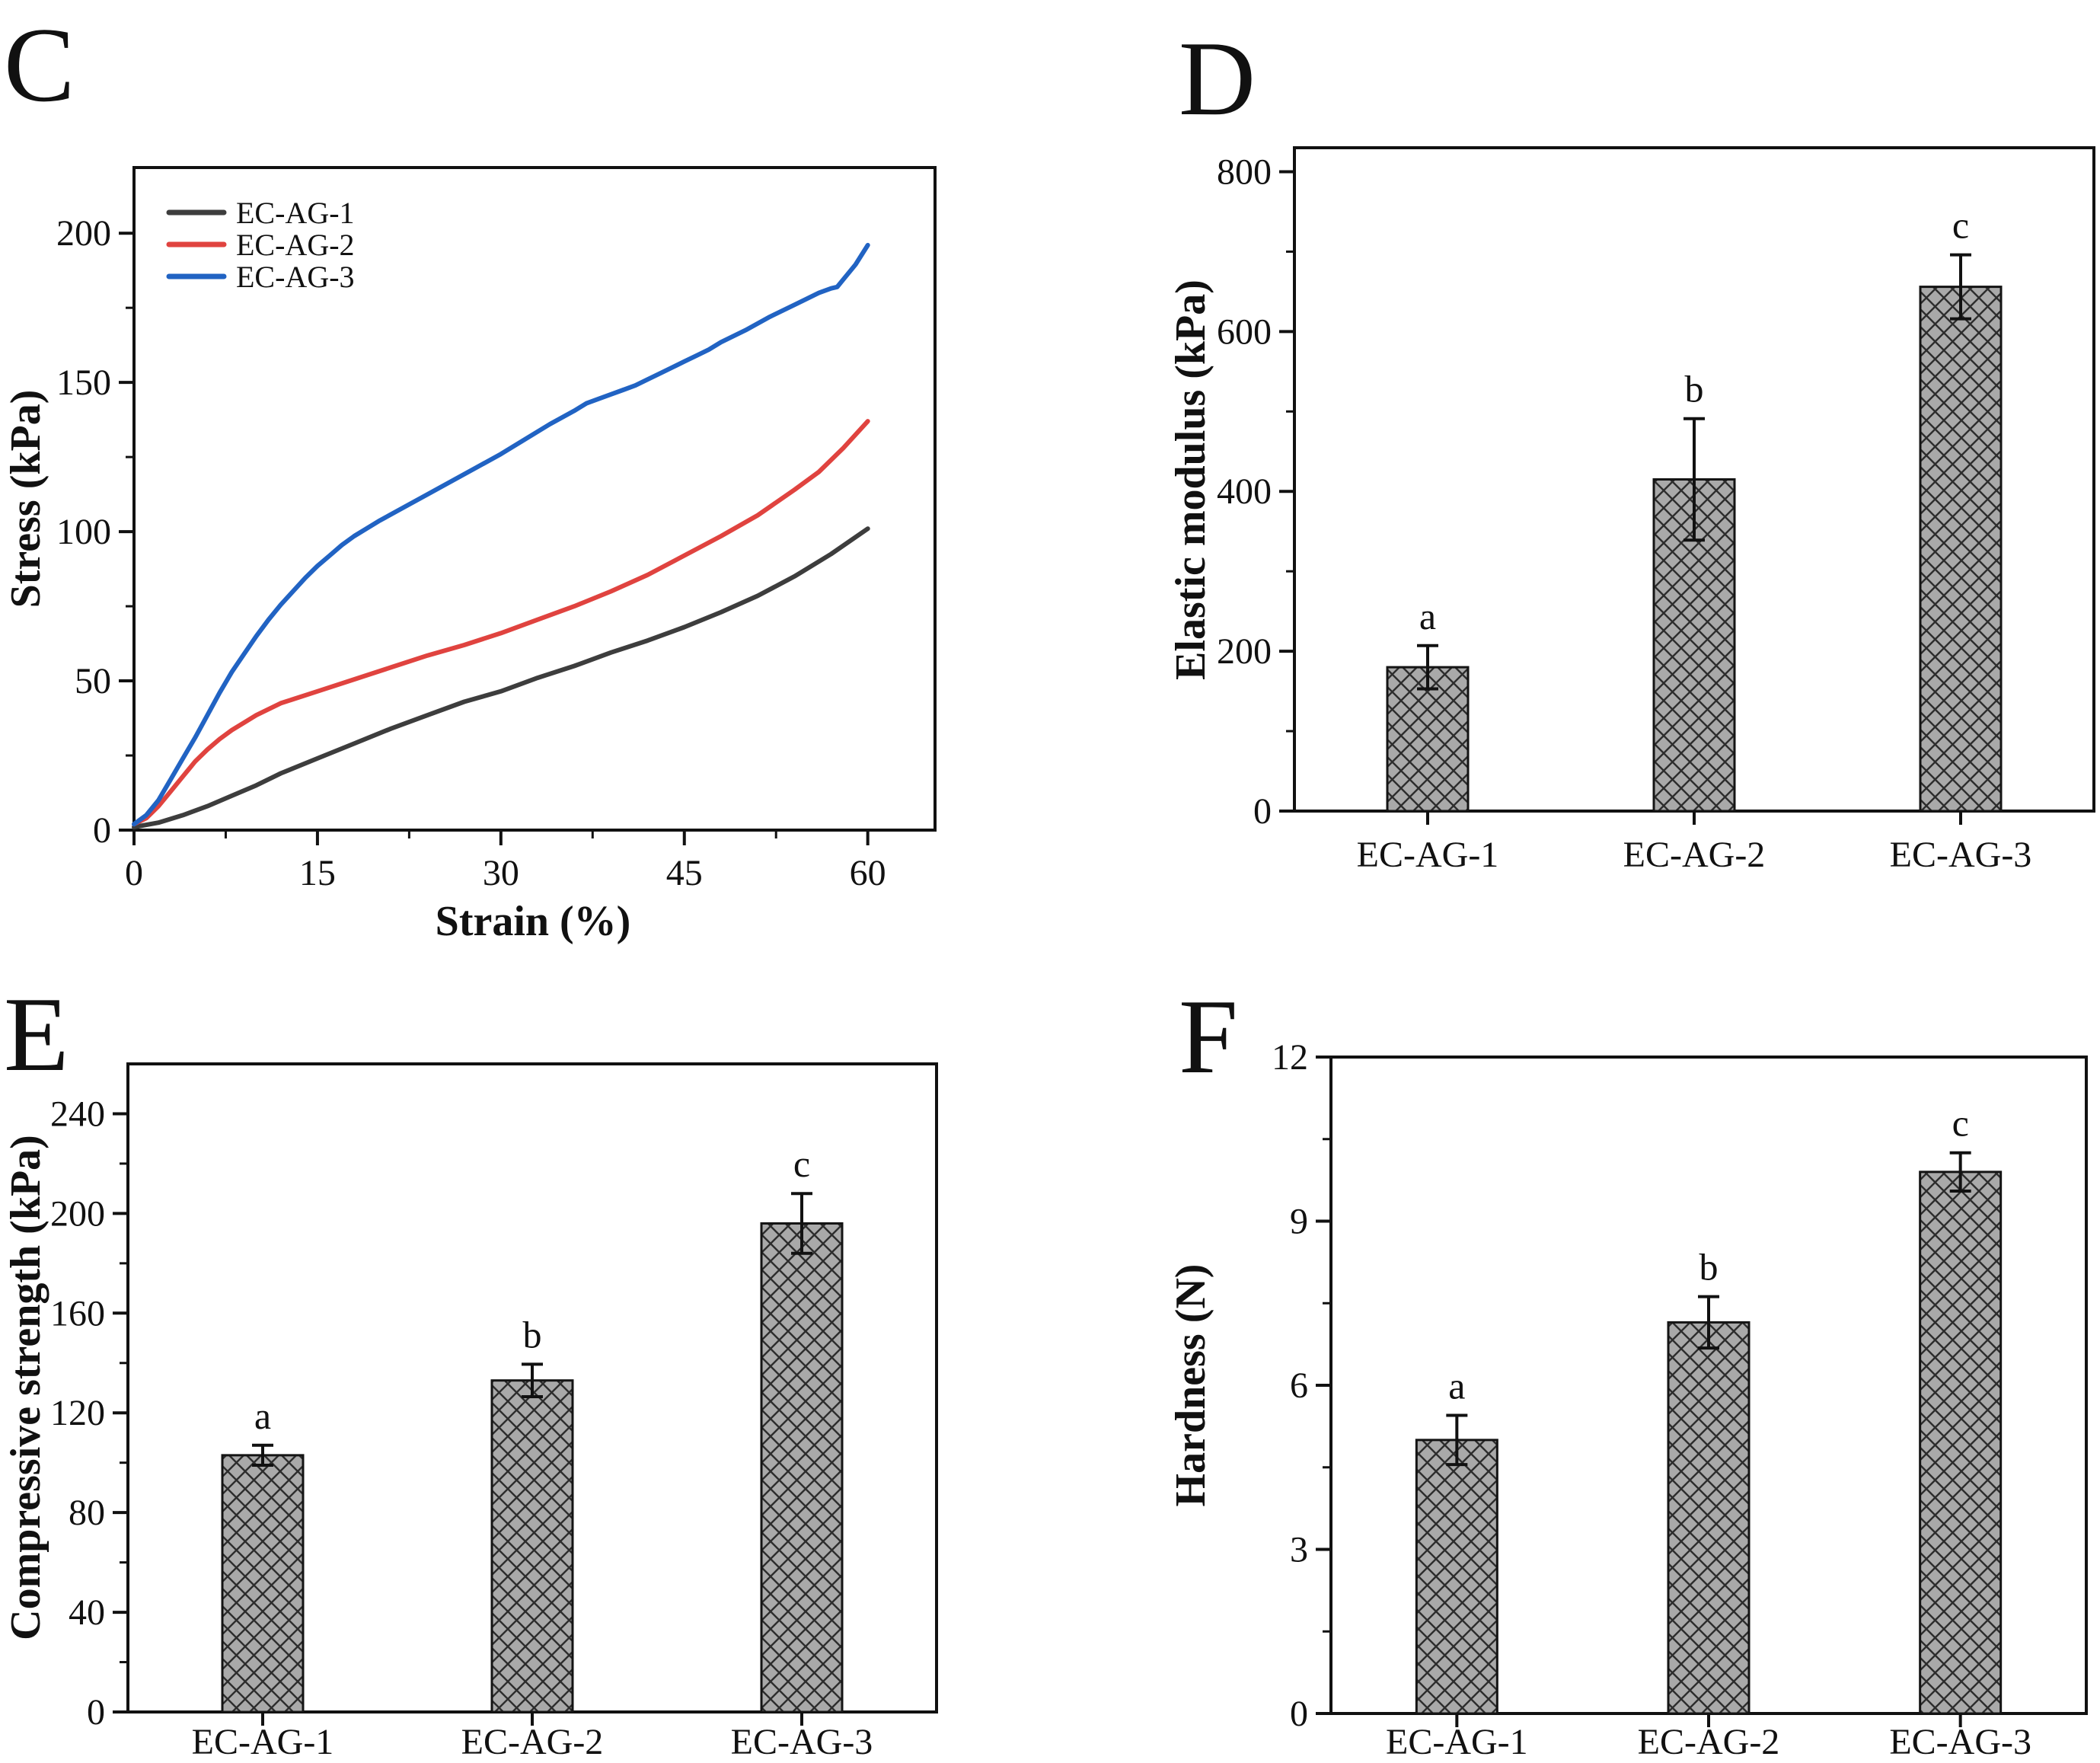  What do you see at coordinates (295, 245) in the screenshot?
I see `legend-label: EC-AG-2` at bounding box center [295, 245].